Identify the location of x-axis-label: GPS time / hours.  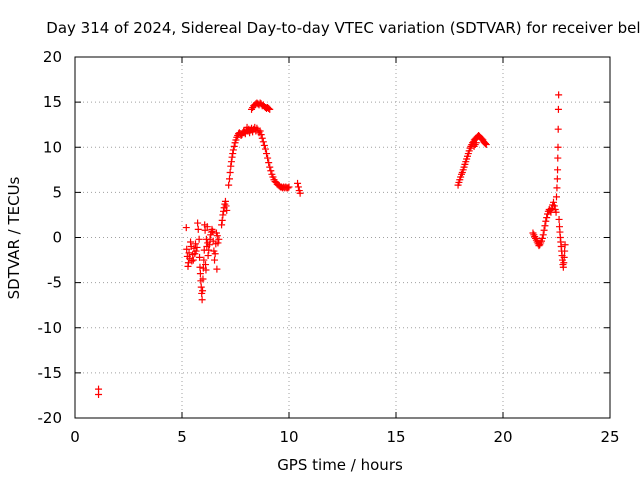
(340, 465).